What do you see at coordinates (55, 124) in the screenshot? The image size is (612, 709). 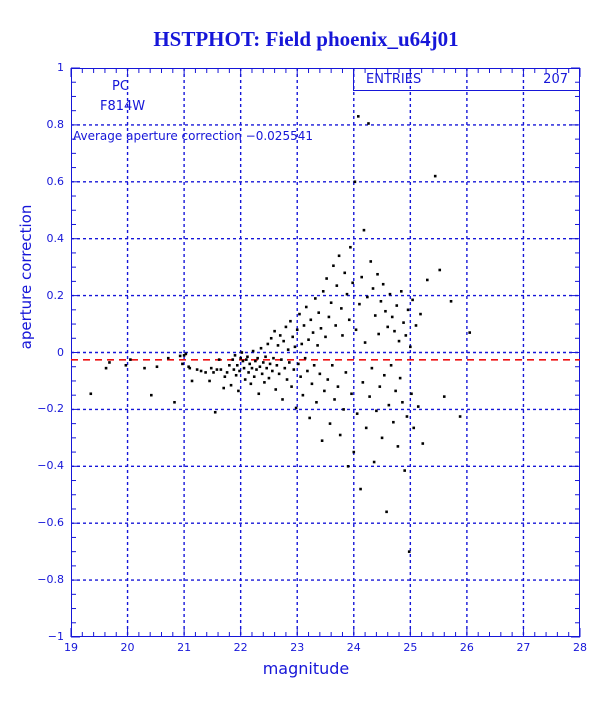 I see `y-tick-label: 0.8` at bounding box center [55, 124].